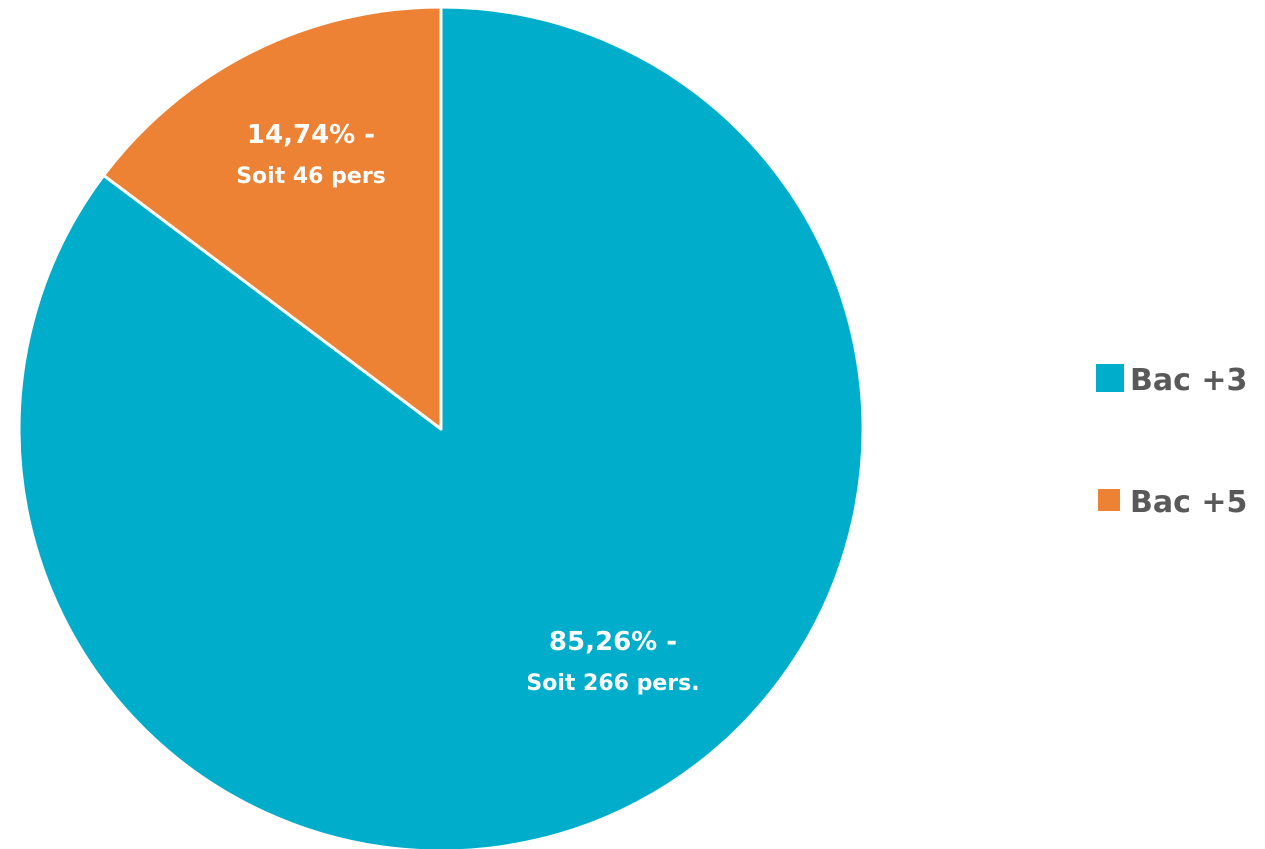 The height and width of the screenshot is (849, 1265). Describe the element at coordinates (1188, 502) in the screenshot. I see `legend-label: Bac +5` at that location.